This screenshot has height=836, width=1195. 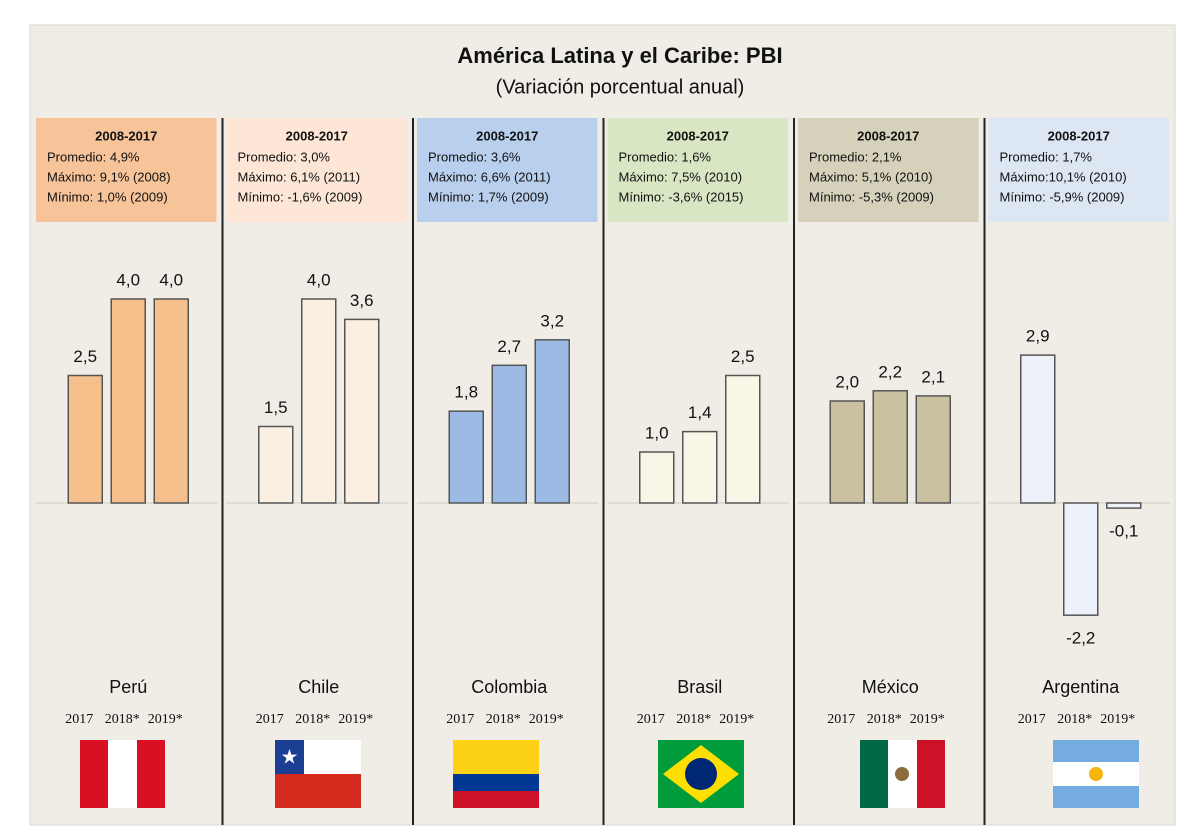 What do you see at coordinates (871, 176) in the screenshot?
I see `panel-note: Máximo: 5,1% (2010)` at bounding box center [871, 176].